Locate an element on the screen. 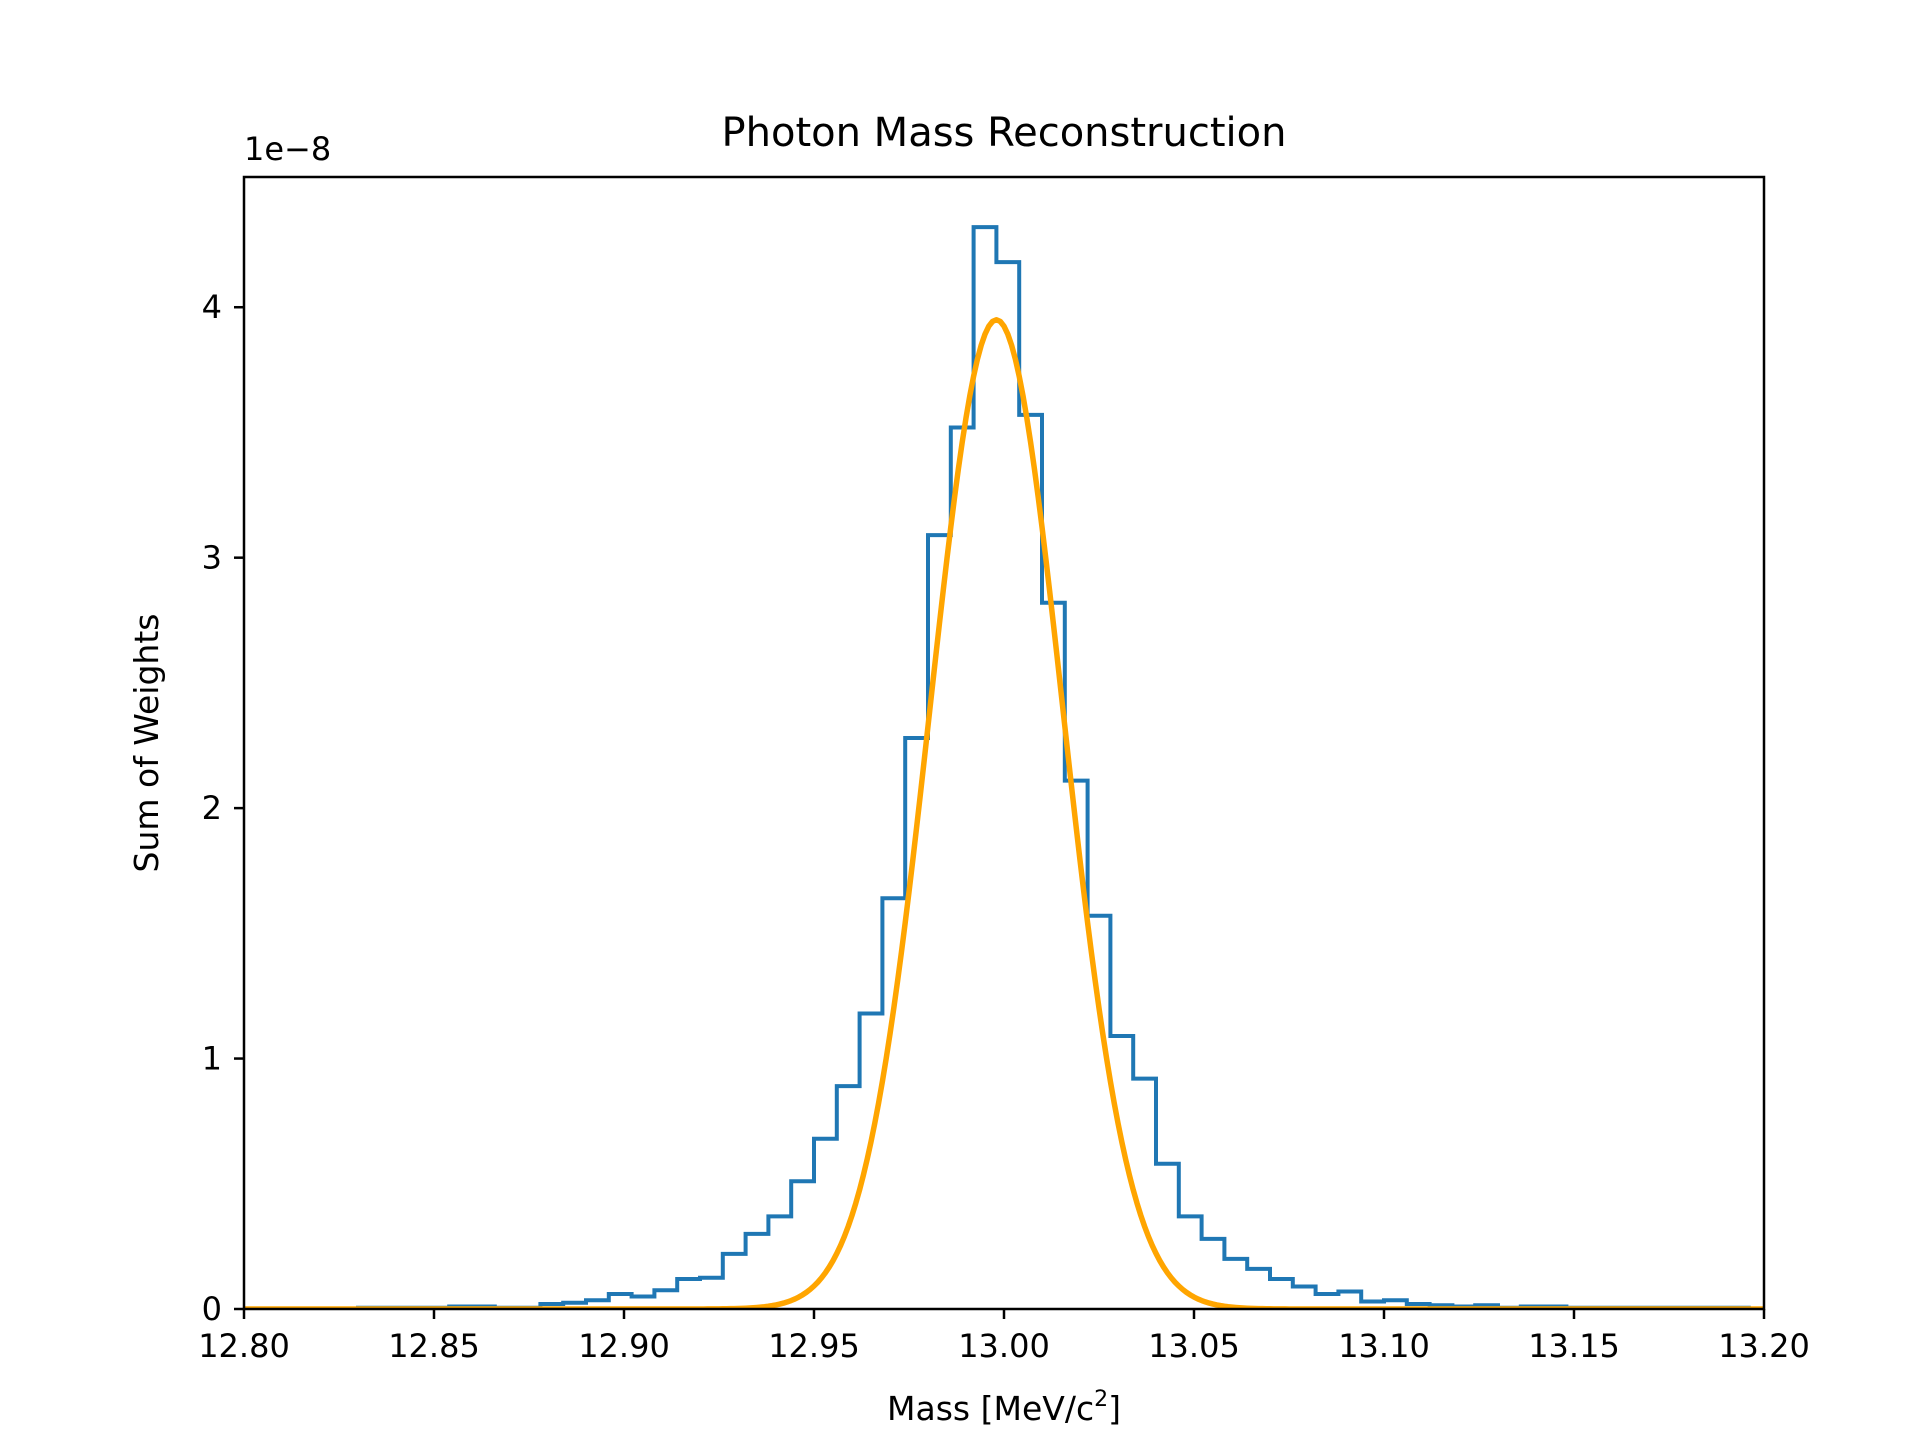 This screenshot has width=1920, height=1440. x-tick-label: 12.90 is located at coordinates (624, 1346).